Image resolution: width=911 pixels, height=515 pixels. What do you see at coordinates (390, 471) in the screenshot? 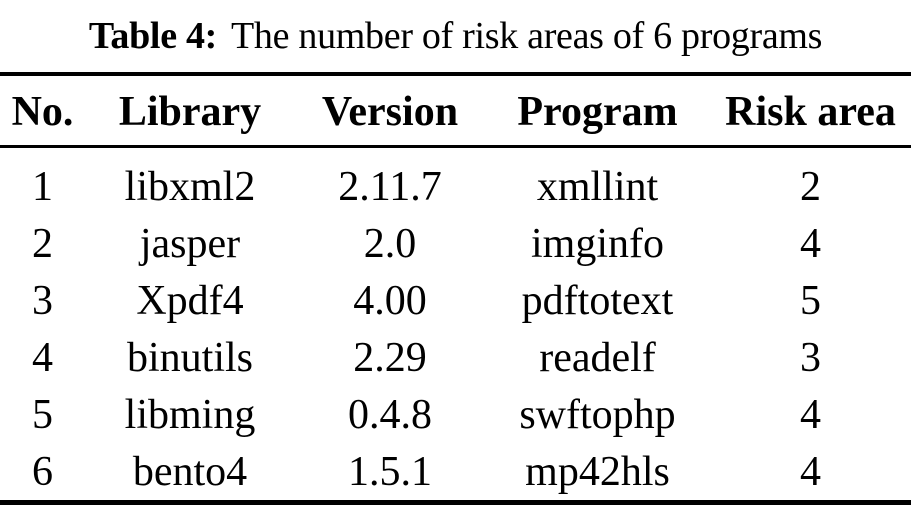
I see `cell-version: 1.5.1` at bounding box center [390, 471].